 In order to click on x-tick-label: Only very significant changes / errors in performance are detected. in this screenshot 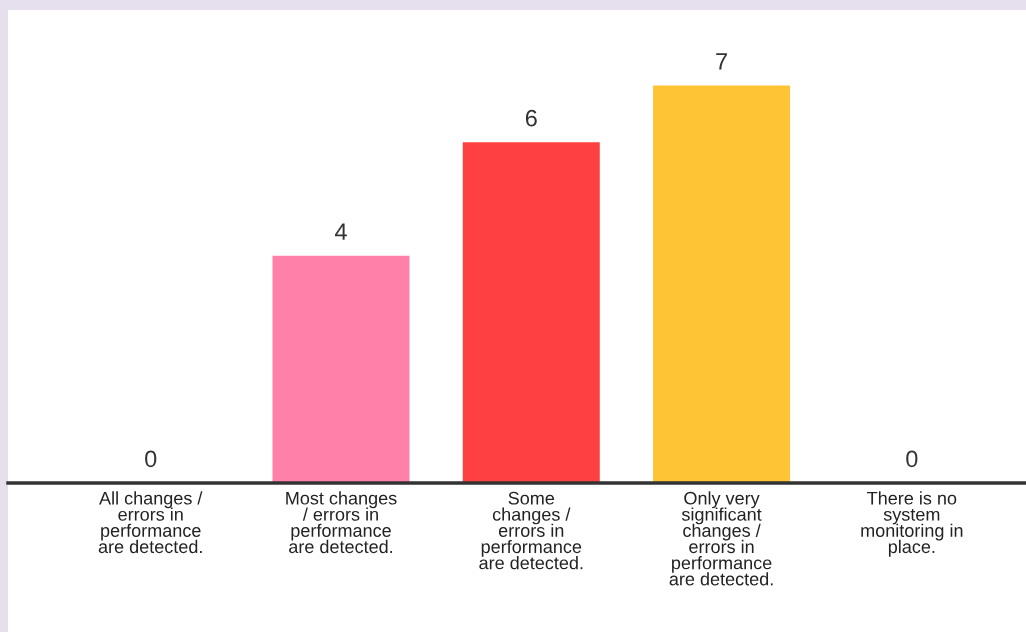, I will do `click(721, 538)`.